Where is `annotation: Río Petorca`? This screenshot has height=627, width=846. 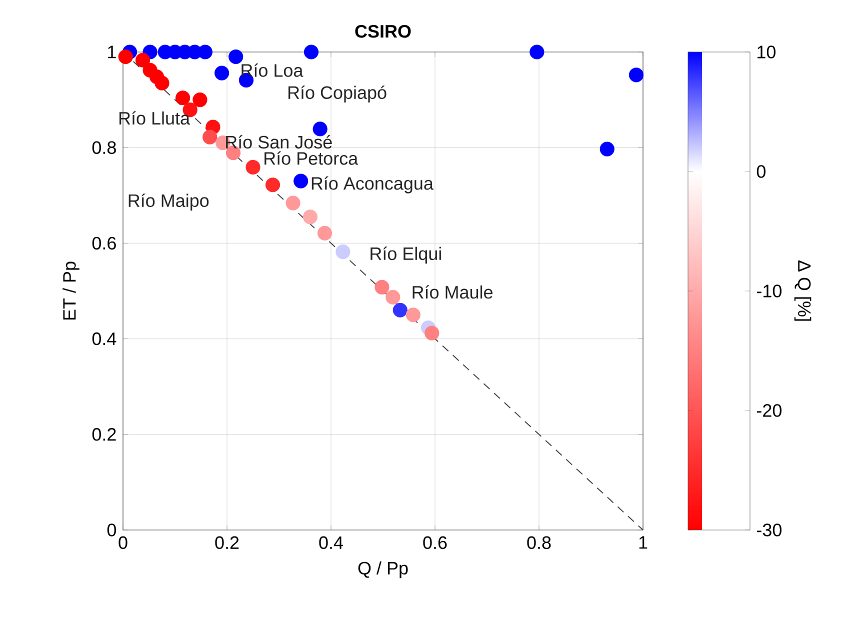
annotation: Río Petorca is located at coordinates (311, 158).